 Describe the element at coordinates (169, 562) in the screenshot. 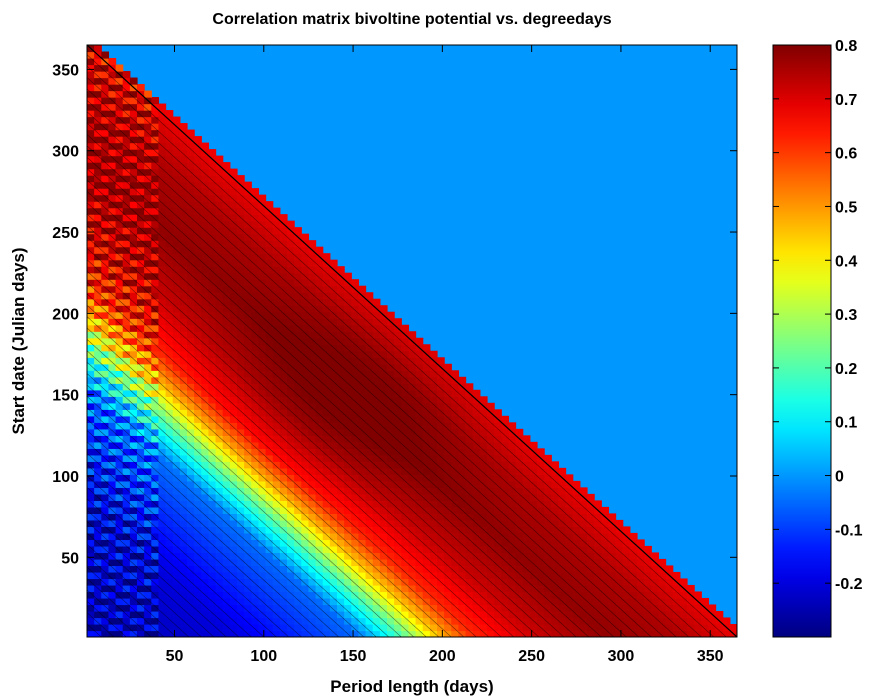

I see `contour-line` at that location.